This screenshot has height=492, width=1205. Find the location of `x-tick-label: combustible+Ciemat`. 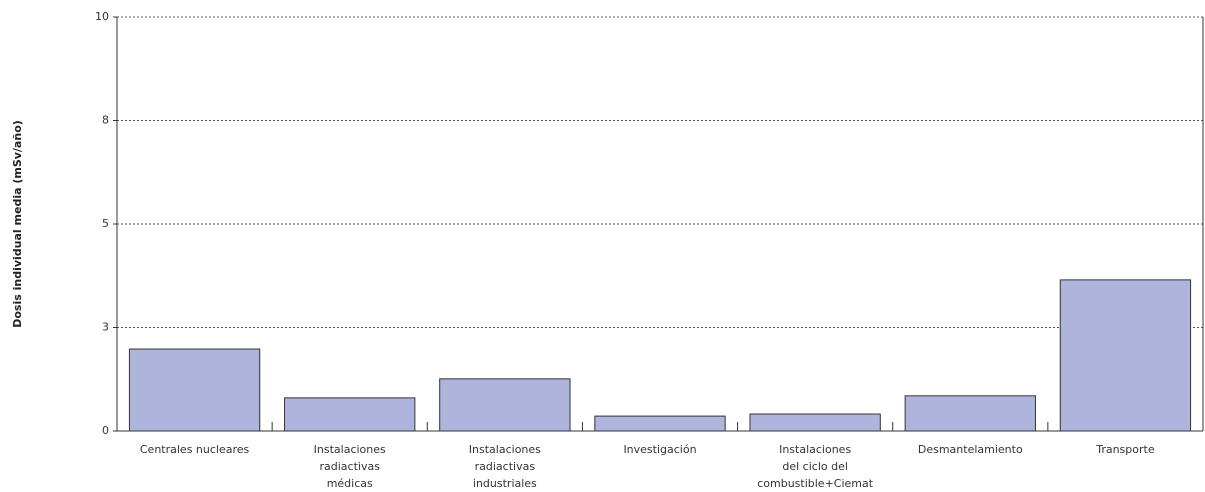

x-tick-label: combustible+Ciemat is located at coordinates (815, 483).